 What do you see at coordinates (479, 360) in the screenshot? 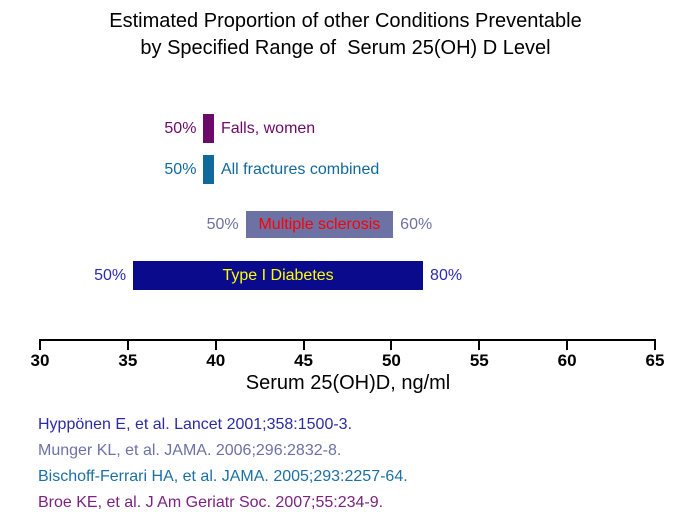
I see `x-axis-tick-label: 55` at bounding box center [479, 360].